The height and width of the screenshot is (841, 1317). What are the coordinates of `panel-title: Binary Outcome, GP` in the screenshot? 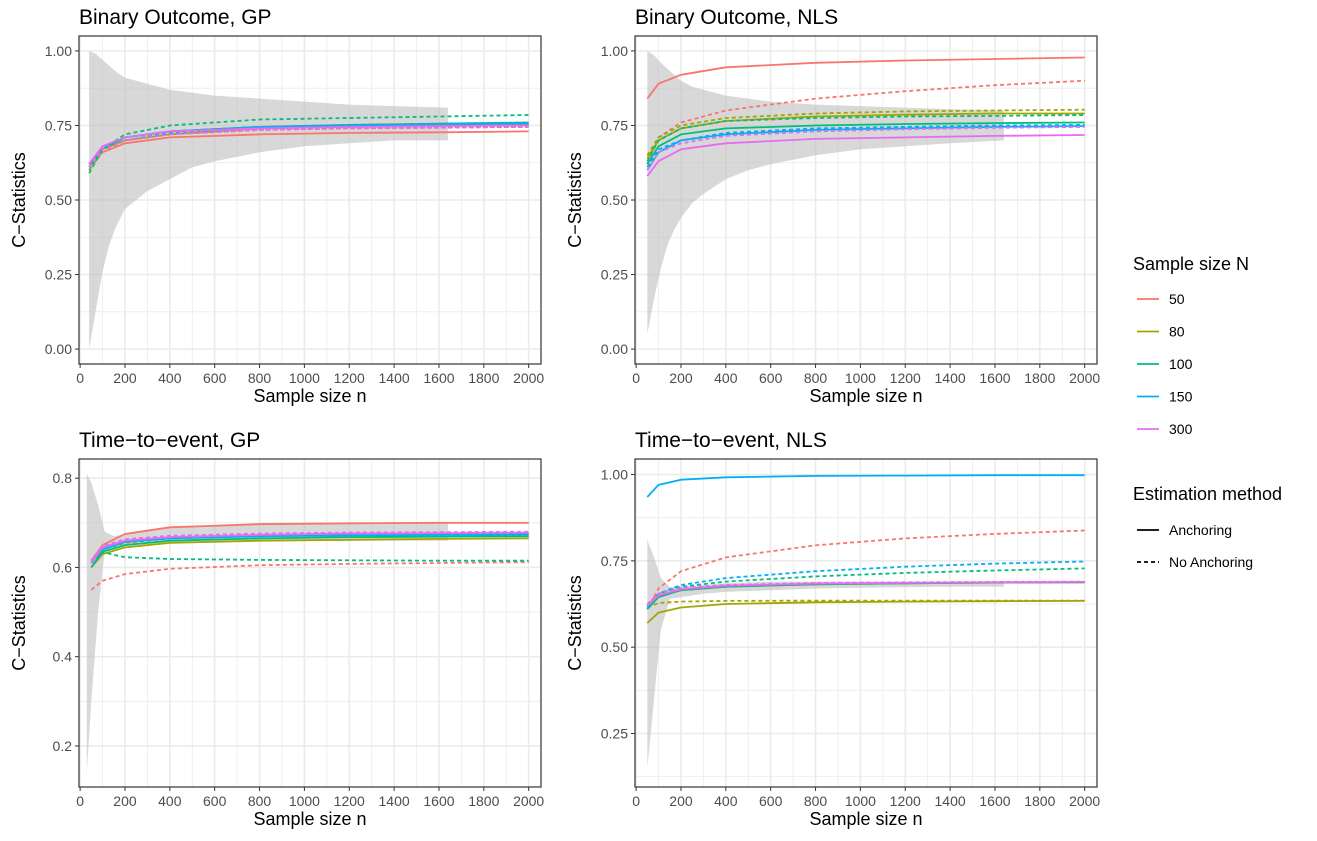 It's located at (175, 17).